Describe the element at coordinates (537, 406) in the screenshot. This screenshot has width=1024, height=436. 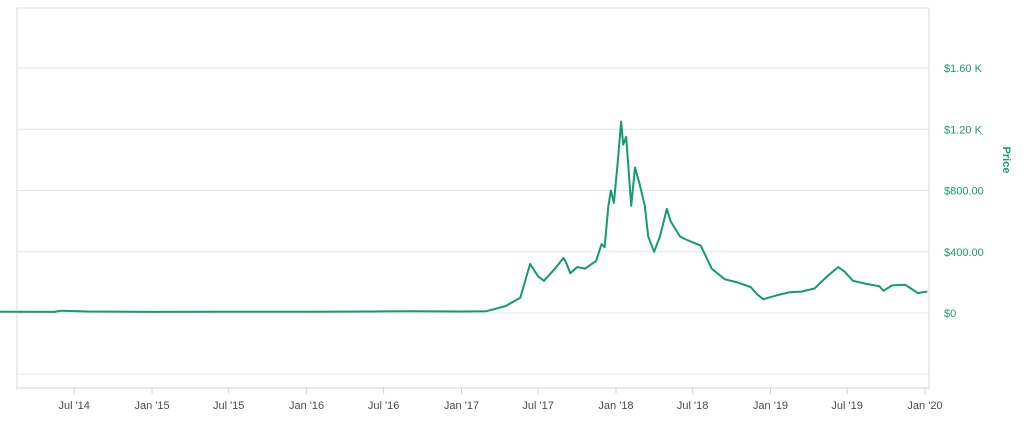
I see `x-tick-label: Jul '17` at that location.